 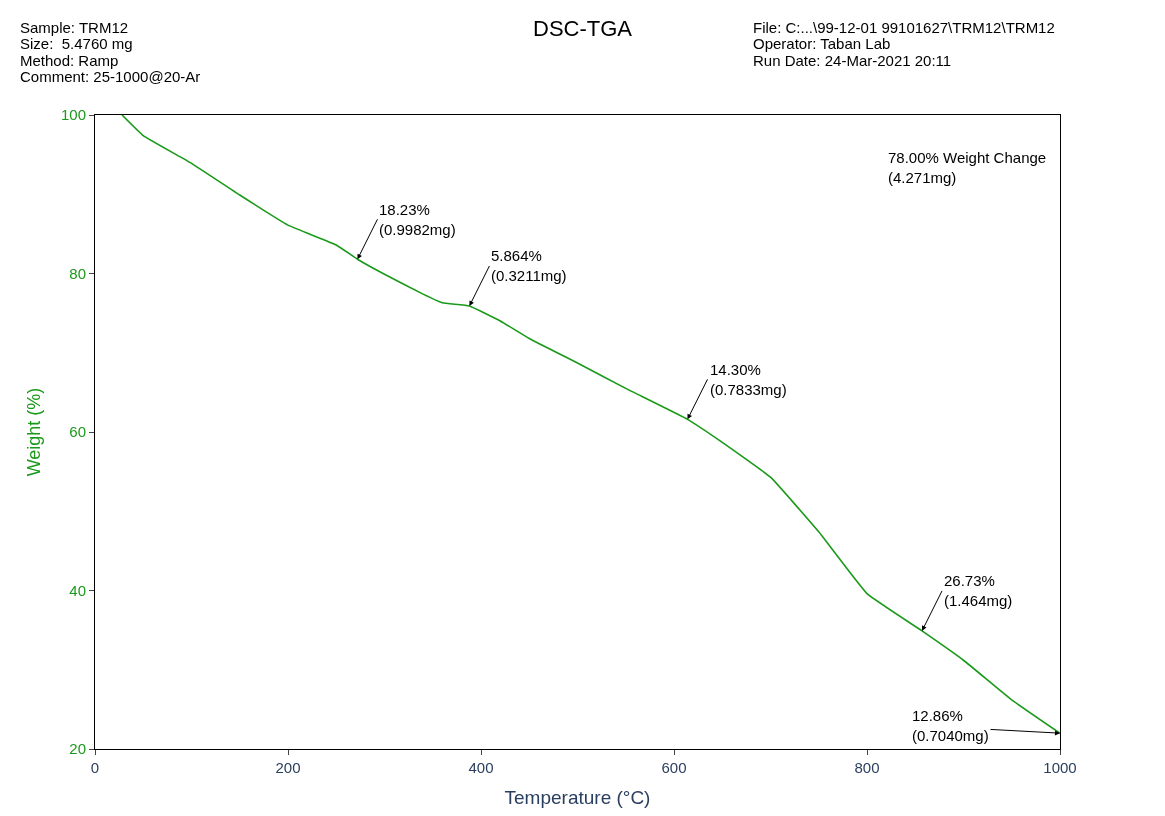 What do you see at coordinates (1060, 767) in the screenshot?
I see `x-tick-label: 1000` at bounding box center [1060, 767].